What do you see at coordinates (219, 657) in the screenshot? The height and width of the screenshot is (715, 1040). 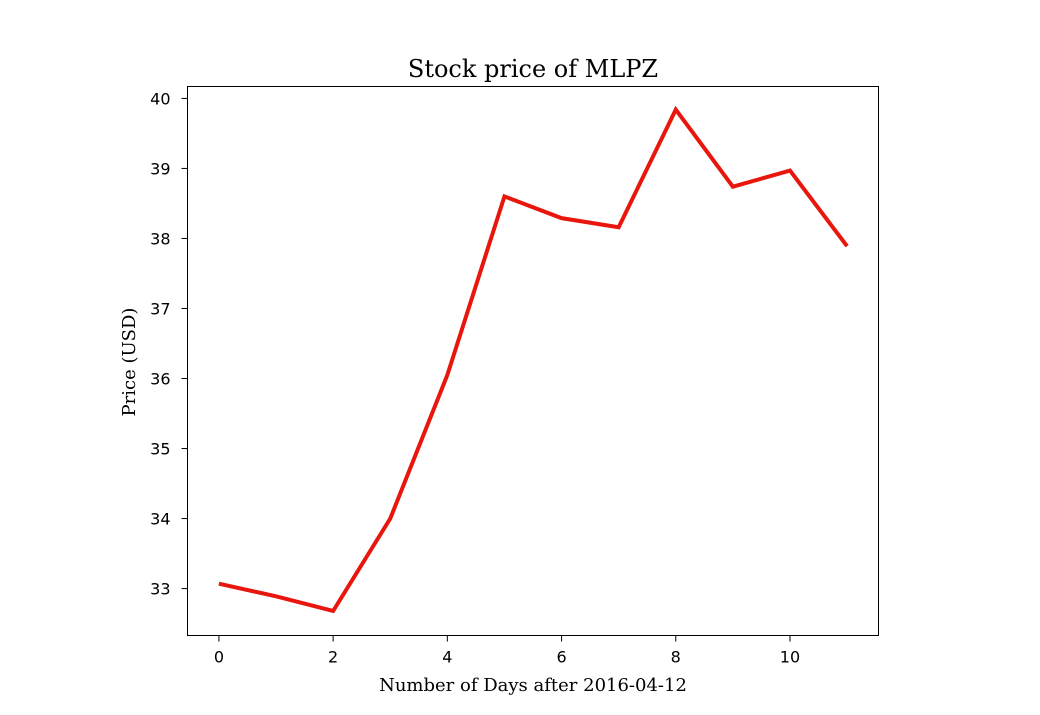 I see `x-tick-label: 0` at bounding box center [219, 657].